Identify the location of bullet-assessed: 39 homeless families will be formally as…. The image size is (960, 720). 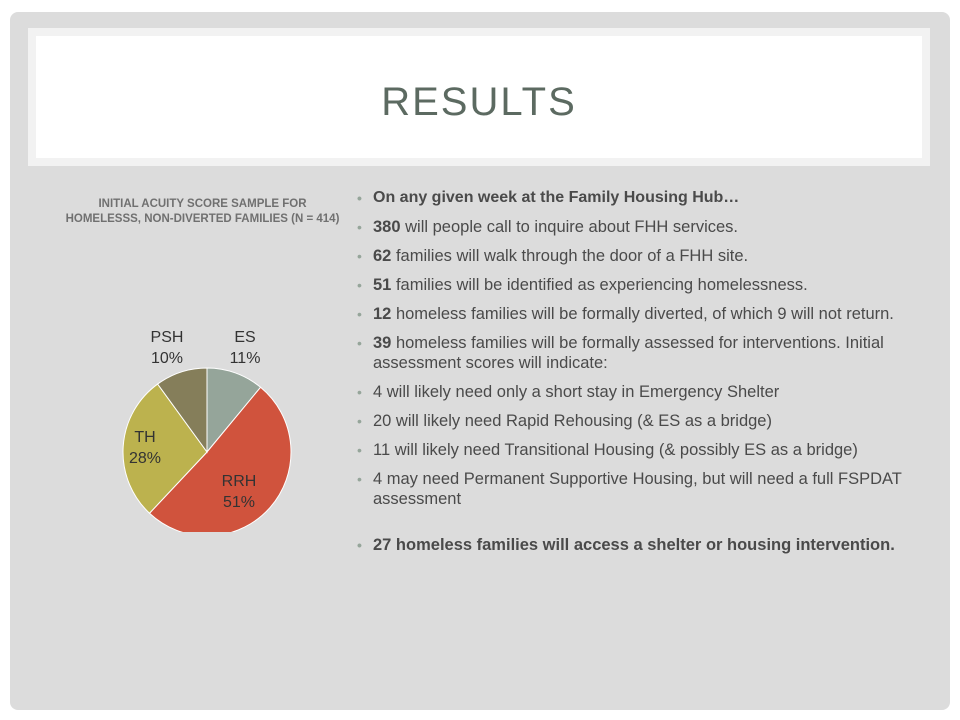
(640, 353).